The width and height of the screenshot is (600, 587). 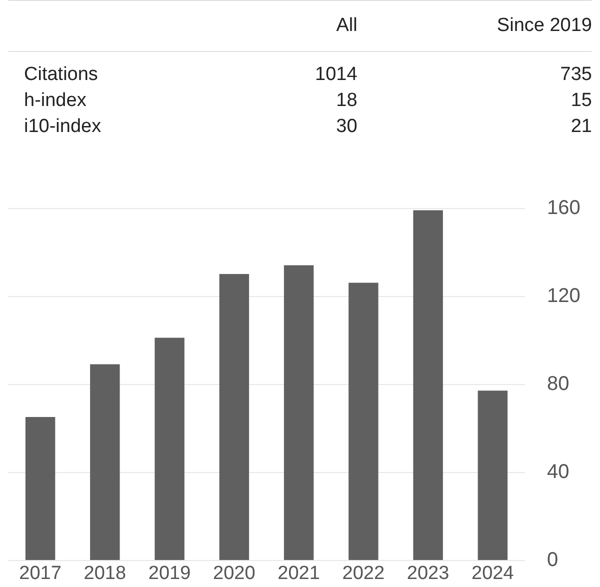 What do you see at coordinates (558, 384) in the screenshot?
I see `y-tick-label: 80` at bounding box center [558, 384].